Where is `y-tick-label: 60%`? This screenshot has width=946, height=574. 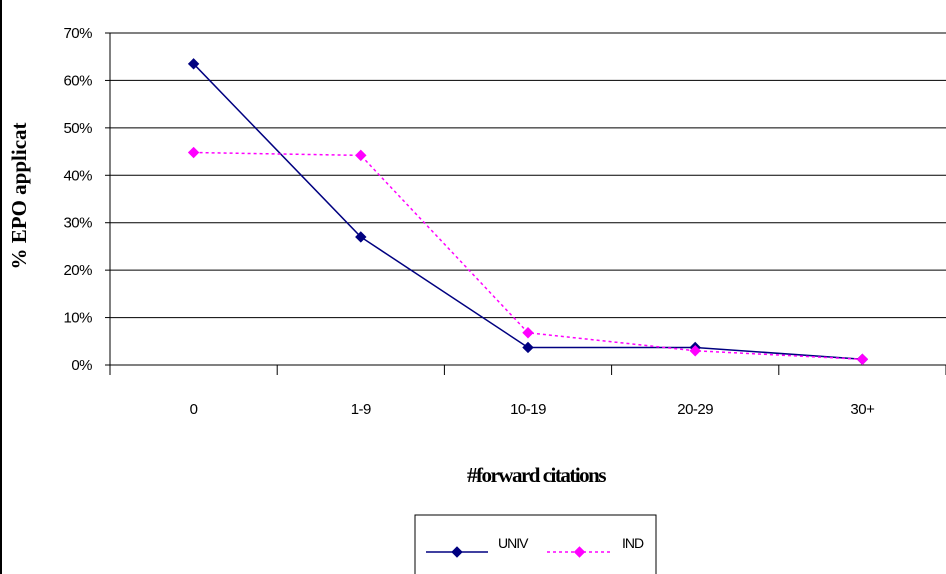 y-tick-label: 60% is located at coordinates (77, 80).